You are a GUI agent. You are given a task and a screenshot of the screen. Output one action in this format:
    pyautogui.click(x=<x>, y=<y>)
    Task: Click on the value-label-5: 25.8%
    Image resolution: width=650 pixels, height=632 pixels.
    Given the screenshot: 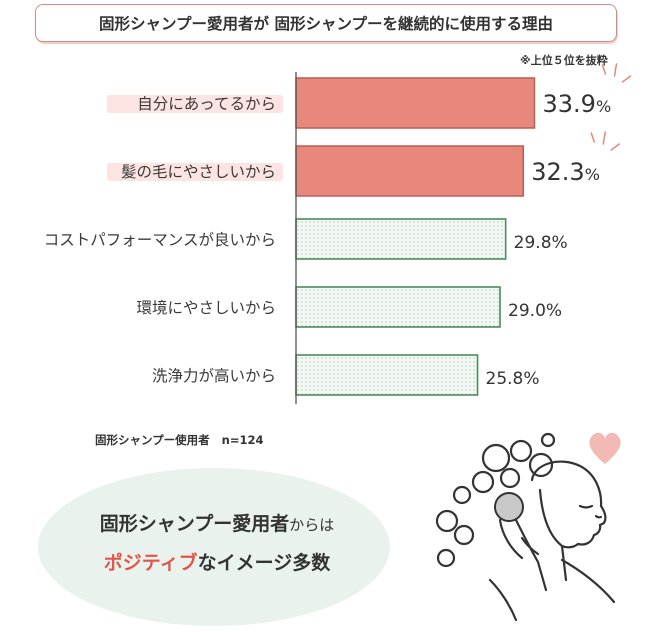 What is the action you would take?
    pyautogui.click(x=513, y=379)
    